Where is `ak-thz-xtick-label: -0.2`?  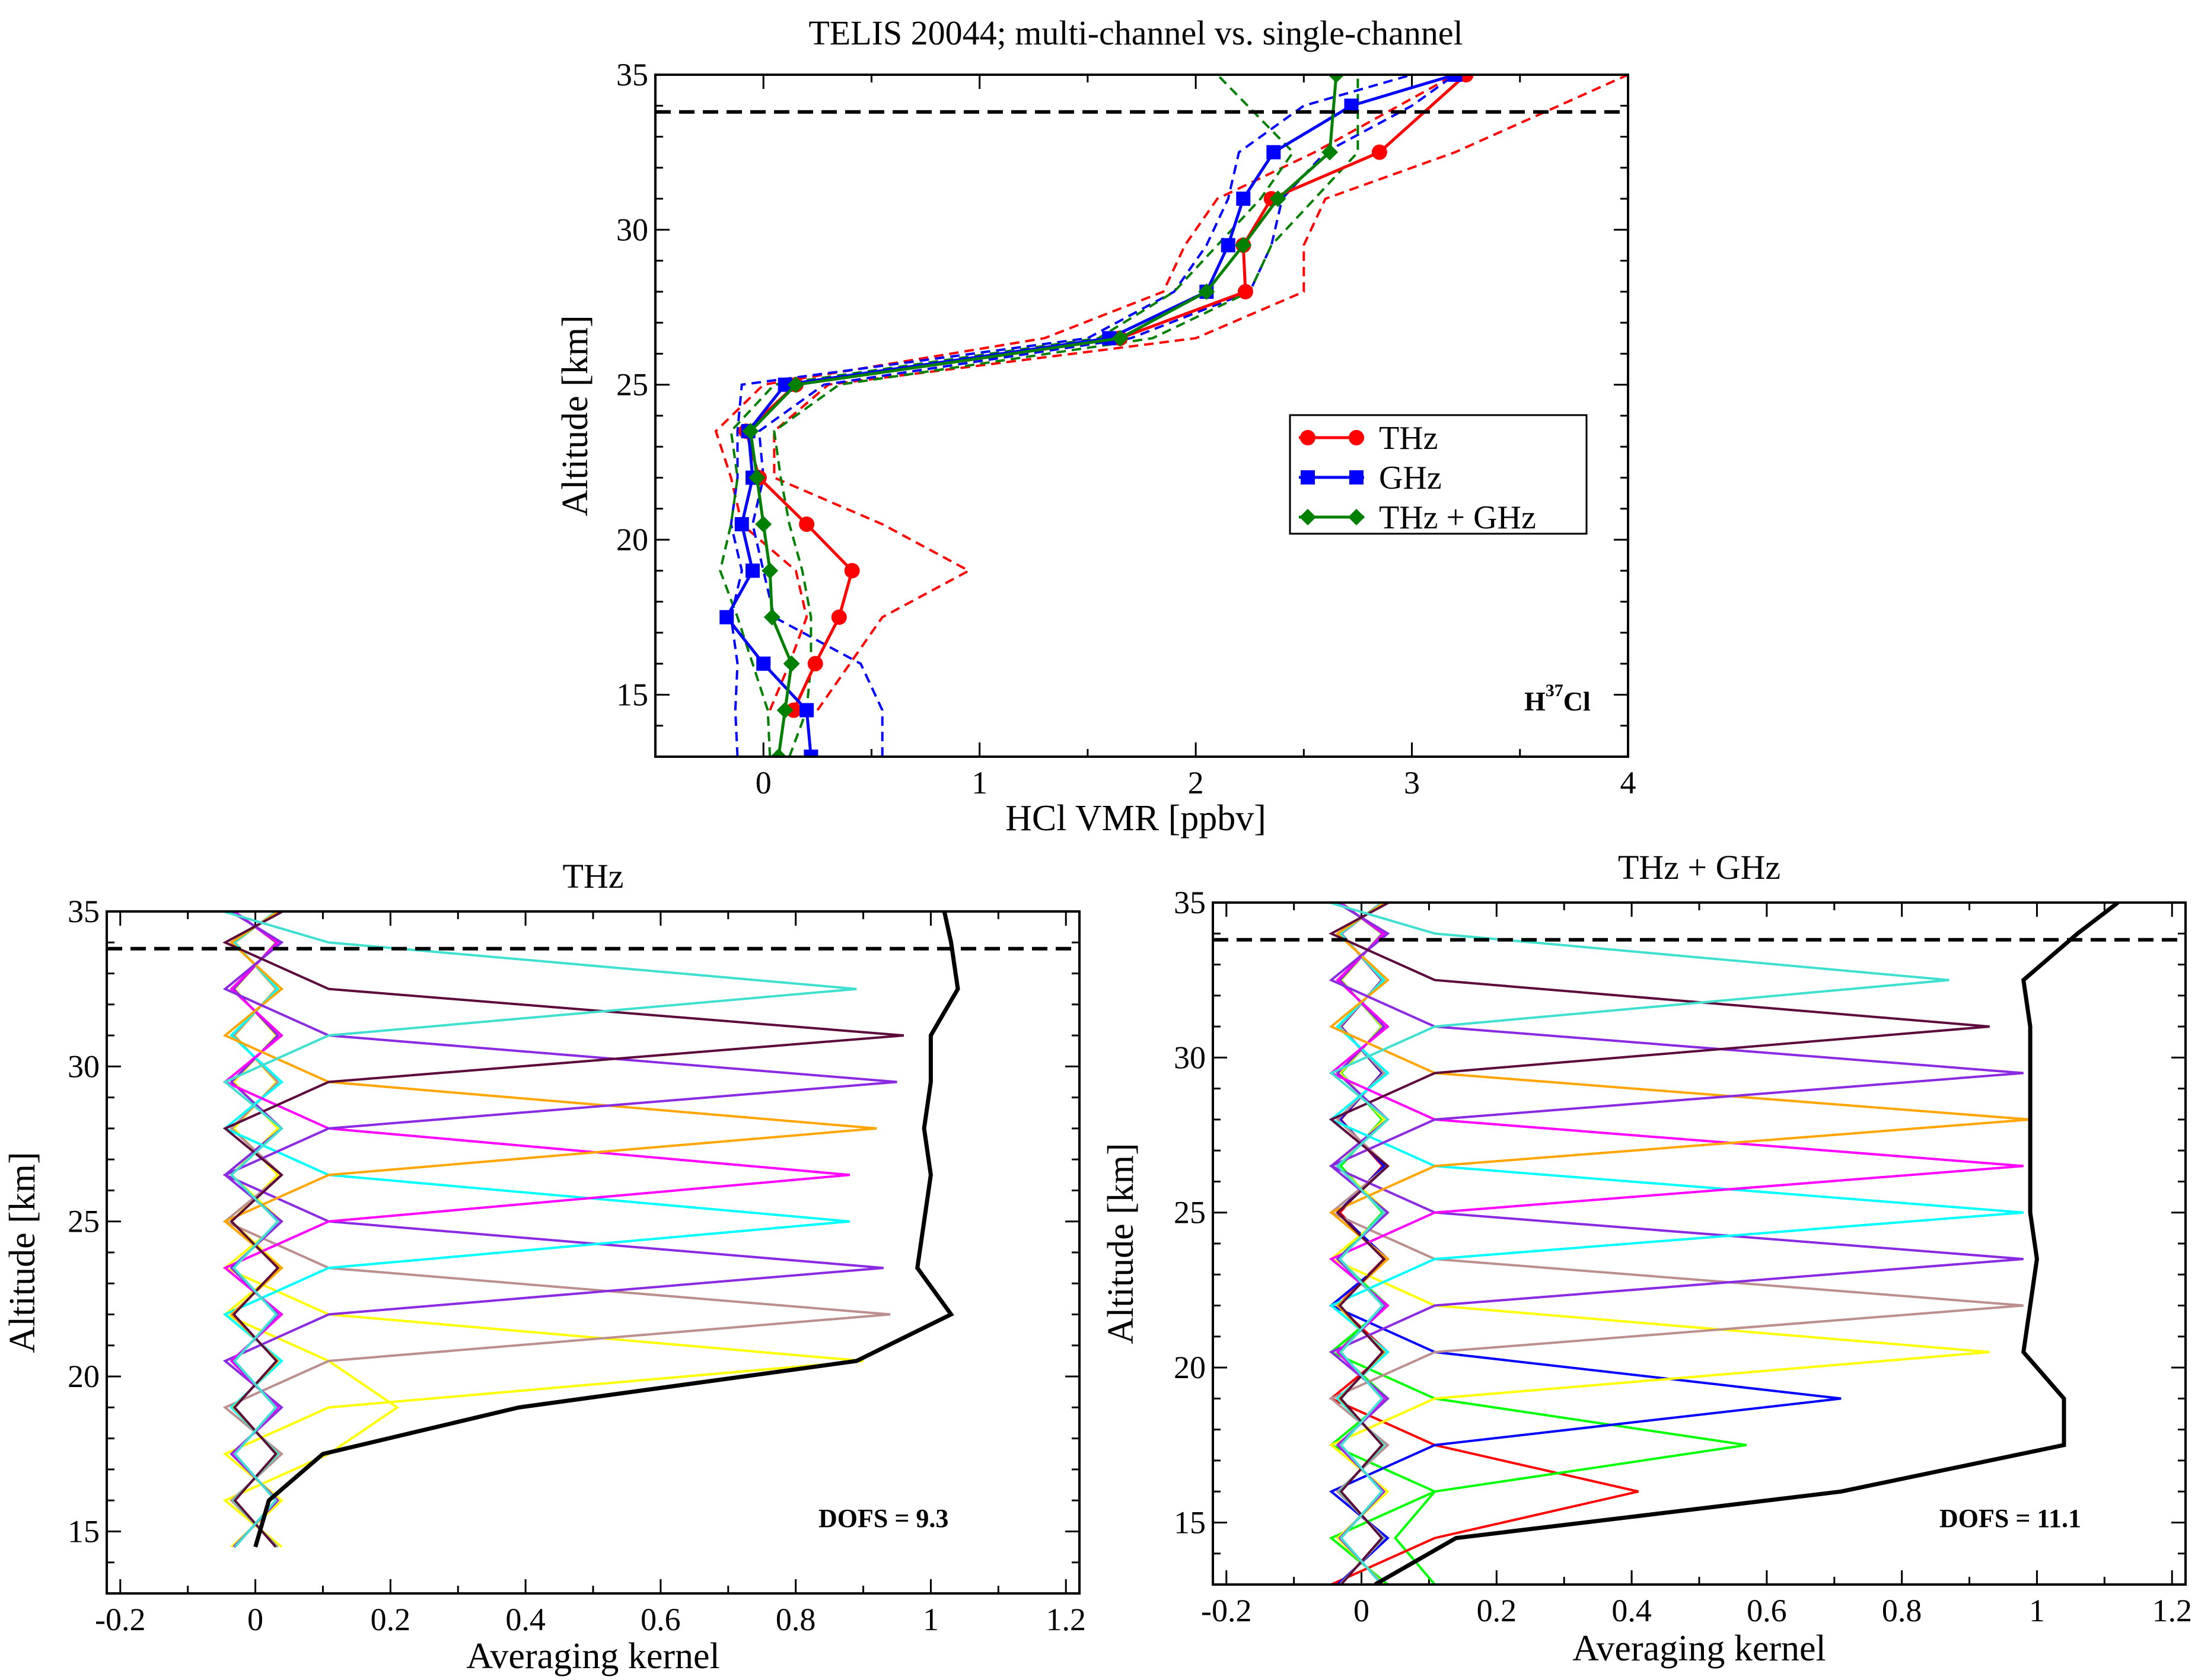
ak-thz-xtick-label: -0.2 is located at coordinates (120, 1619).